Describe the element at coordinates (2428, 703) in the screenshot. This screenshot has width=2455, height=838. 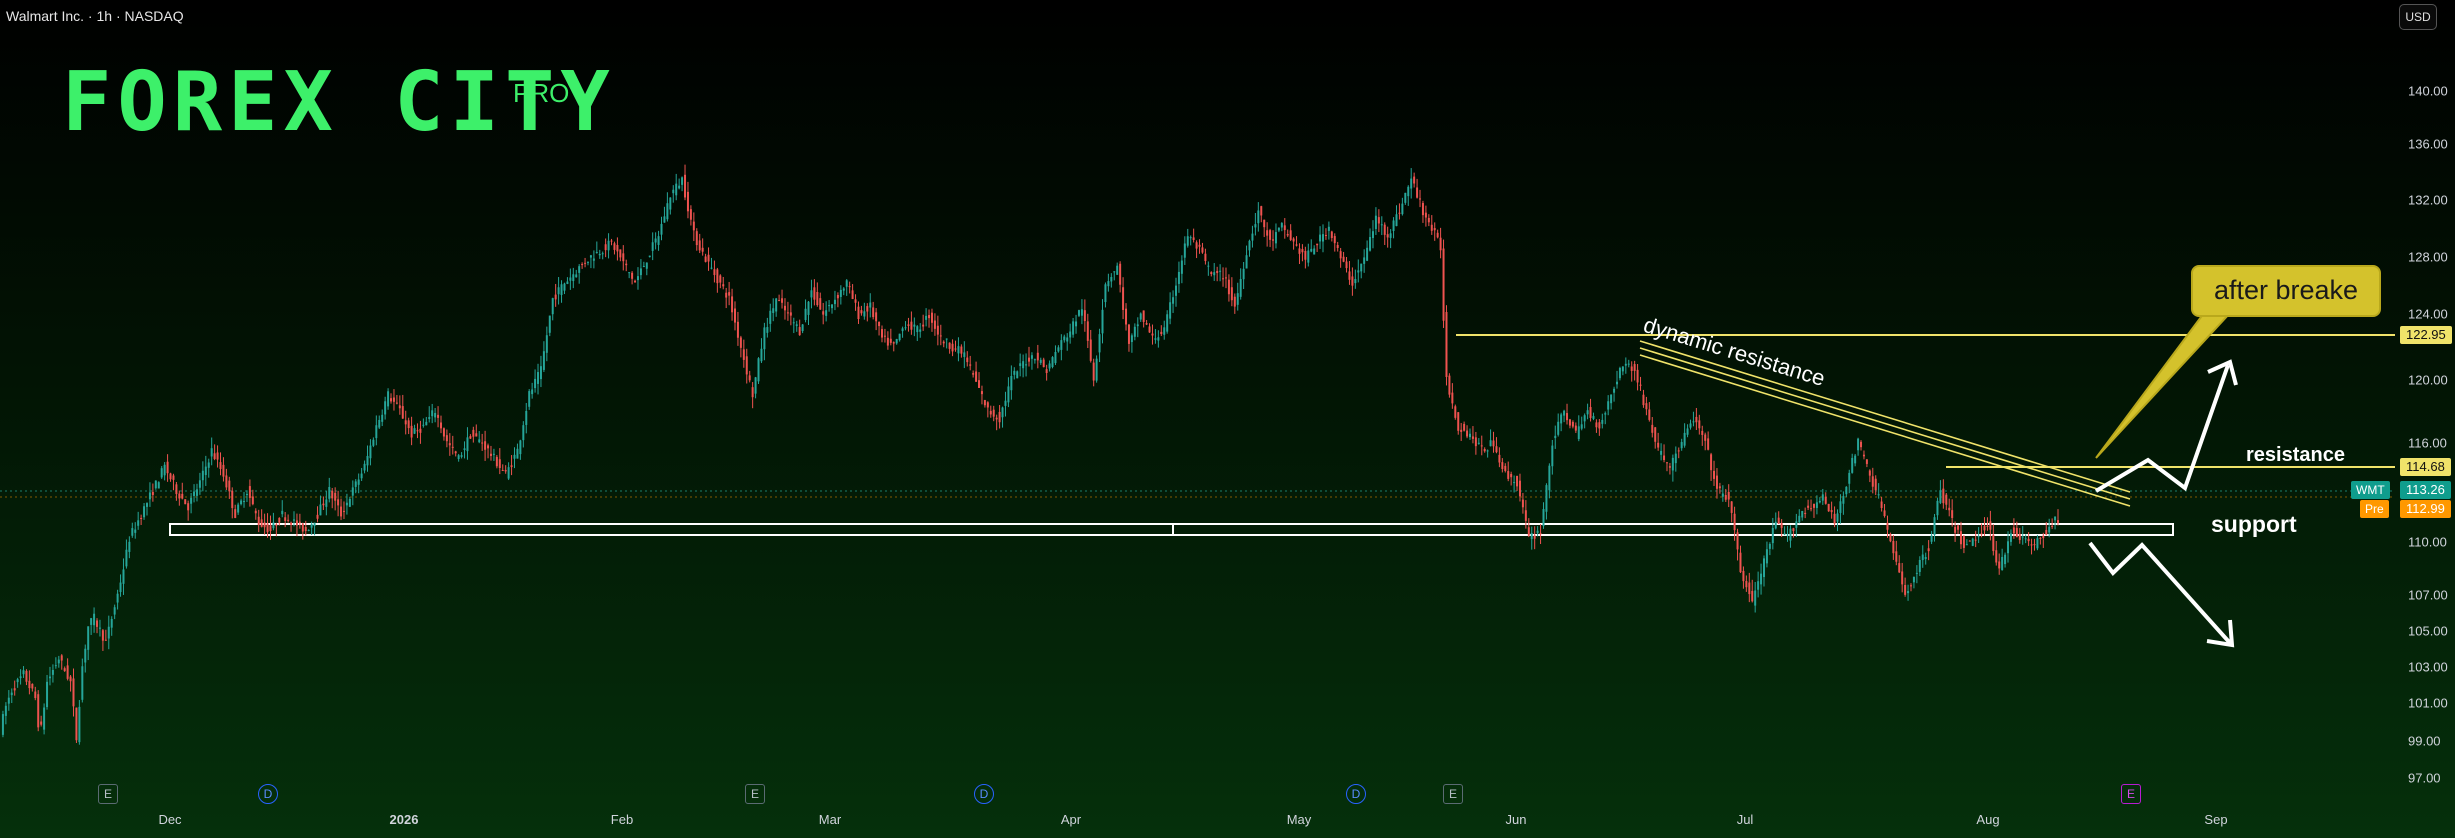
I see `price-axis-tick: 101.00` at that location.